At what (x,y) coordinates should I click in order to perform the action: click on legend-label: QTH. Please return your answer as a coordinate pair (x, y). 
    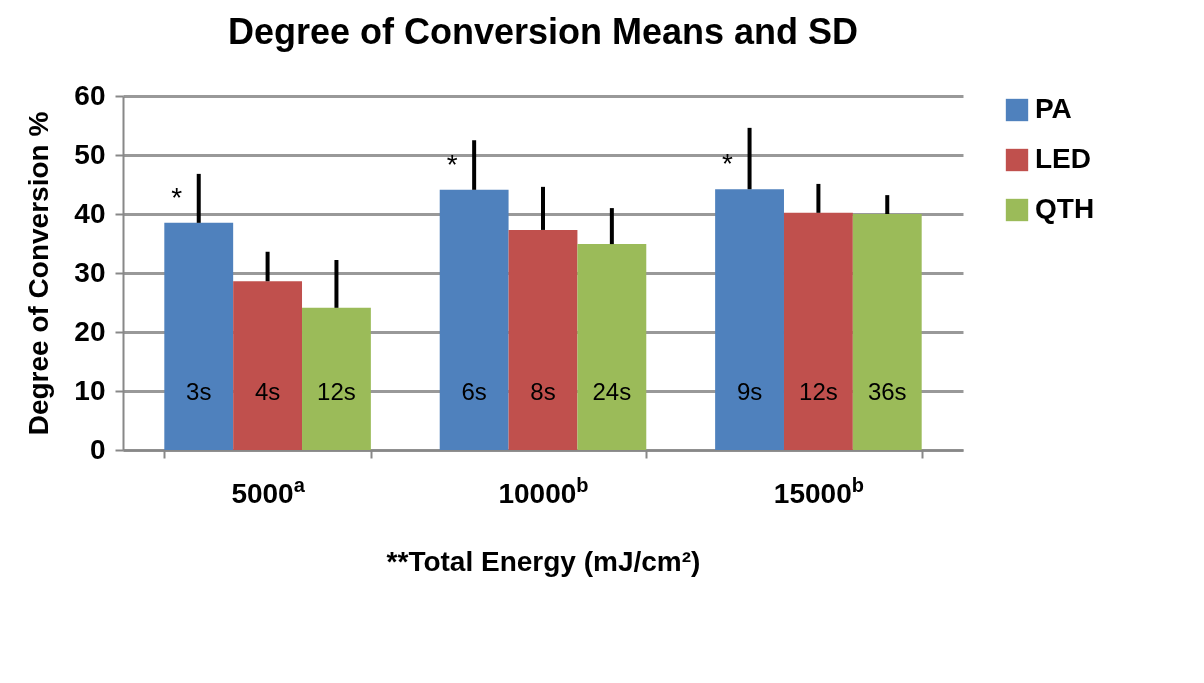
    Looking at the image, I should click on (1065, 208).